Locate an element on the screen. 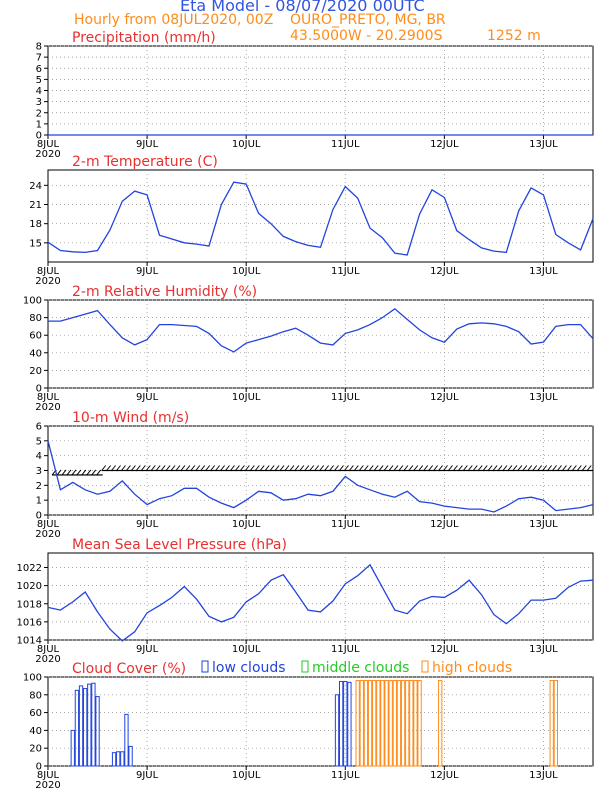  x-tick-label-wind: 10JUL is located at coordinates (246, 524).